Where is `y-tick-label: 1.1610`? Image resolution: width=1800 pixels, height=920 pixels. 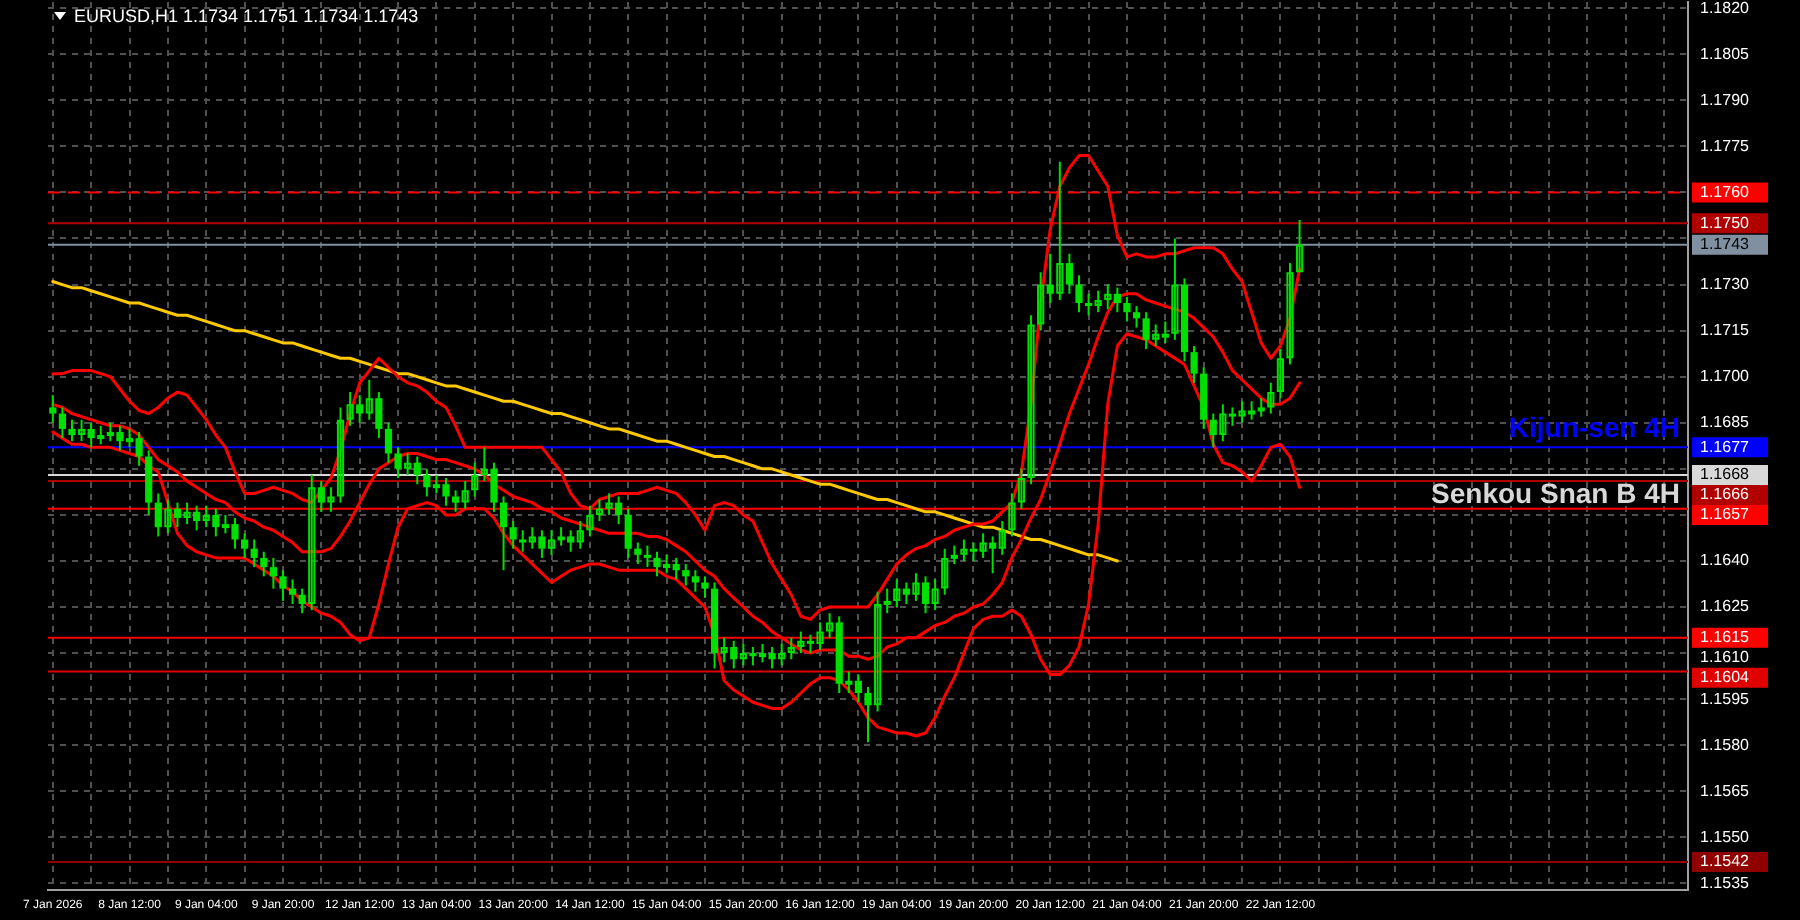 y-tick-label: 1.1610 is located at coordinates (1725, 657).